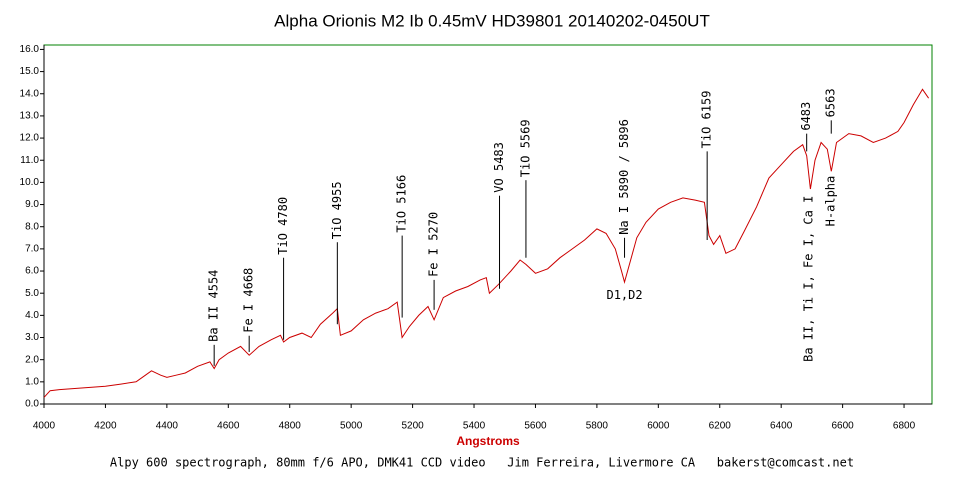  Describe the element at coordinates (283, 226) in the screenshot. I see `annotation: TiO 4780` at that location.